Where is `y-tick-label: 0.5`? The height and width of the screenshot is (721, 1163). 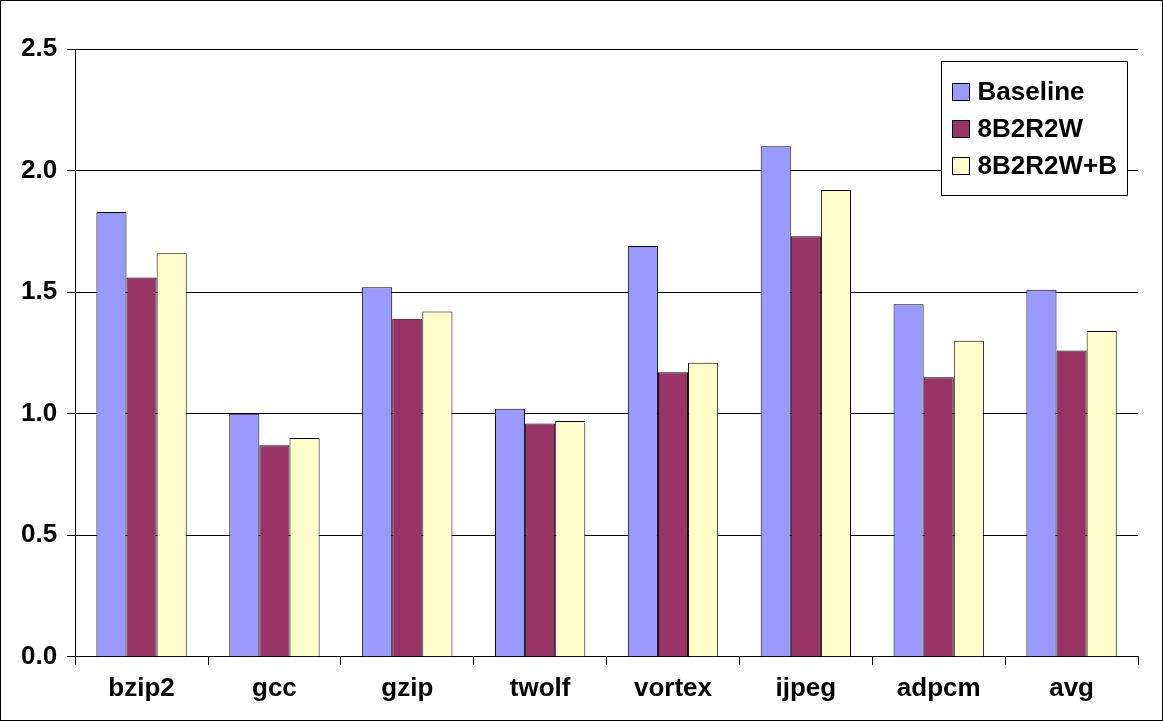
y-tick-label: 0.5 is located at coordinates (39, 533).